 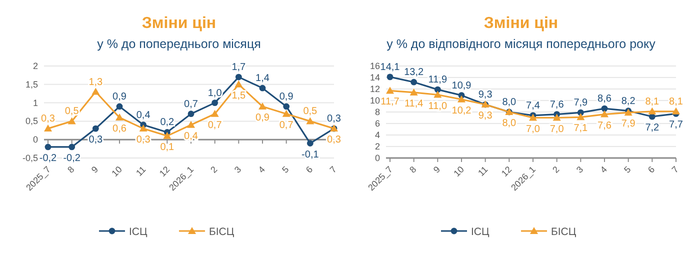 What do you see at coordinates (375, 101) in the screenshot?
I see `y-tick-label: 10` at bounding box center [375, 101].